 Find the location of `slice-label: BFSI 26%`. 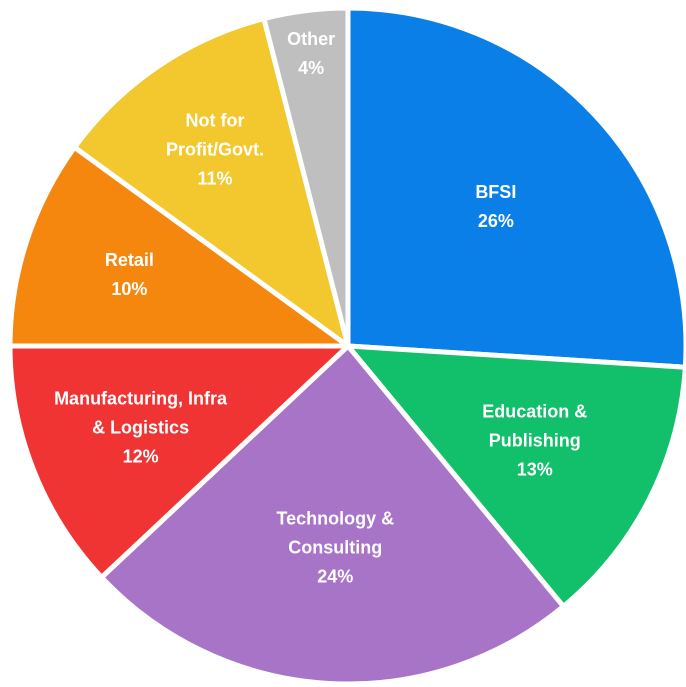

slice-label: BFSI 26% is located at coordinates (496, 207).